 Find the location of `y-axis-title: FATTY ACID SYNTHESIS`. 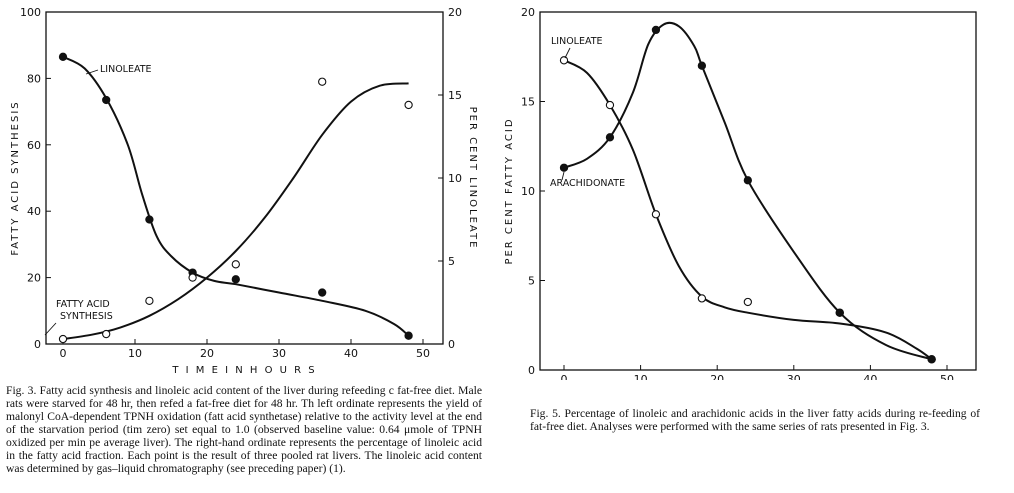

y-axis-title: FATTY ACID SYNTHESIS is located at coordinates (15, 177).